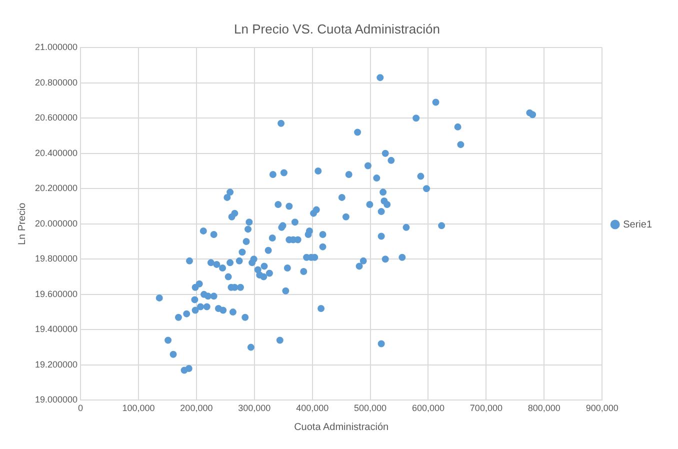  Describe the element at coordinates (56, 188) in the screenshot. I see `y-tick-label: 20.200000` at that location.